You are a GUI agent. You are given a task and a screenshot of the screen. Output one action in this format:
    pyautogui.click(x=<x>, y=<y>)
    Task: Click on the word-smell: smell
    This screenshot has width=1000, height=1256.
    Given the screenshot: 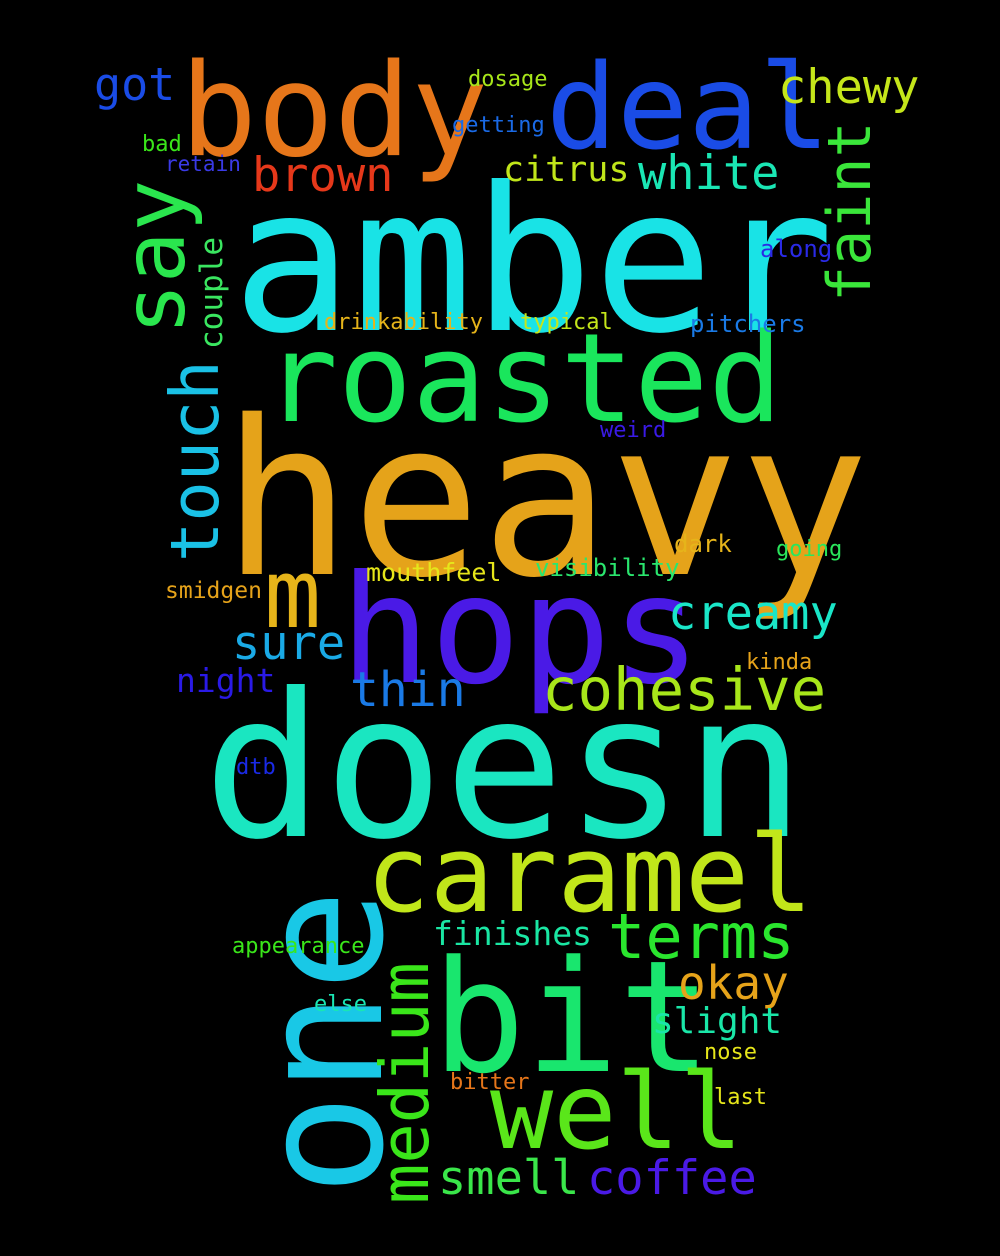 What is the action you would take?
    pyautogui.click(x=509, y=1178)
    